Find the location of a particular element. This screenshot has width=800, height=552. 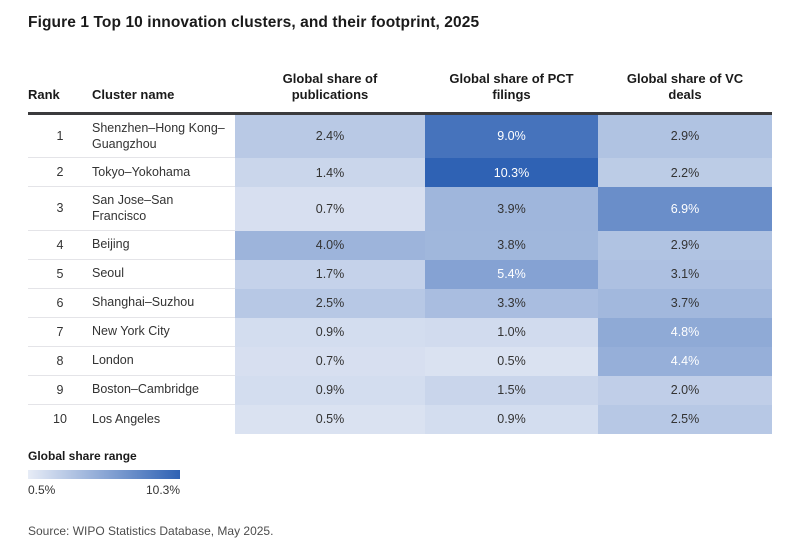

rank-value: 10 is located at coordinates (60, 419).